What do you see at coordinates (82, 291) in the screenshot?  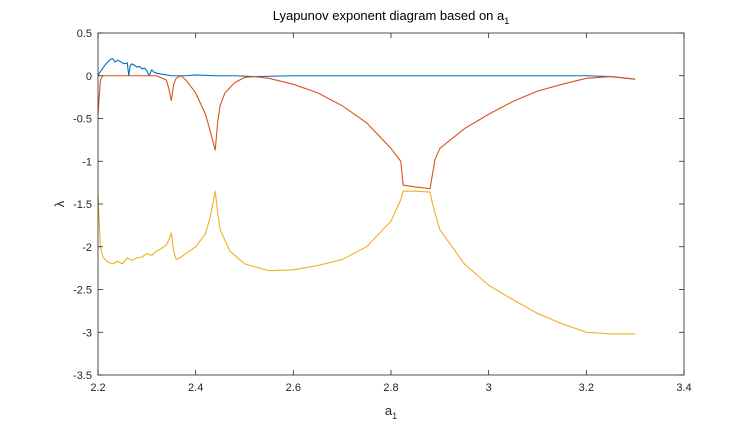 I see `y-tick-label: -2.5` at bounding box center [82, 291].